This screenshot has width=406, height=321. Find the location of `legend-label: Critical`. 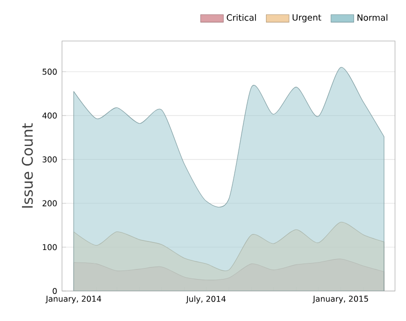

legend-label: Critical is located at coordinates (241, 17).